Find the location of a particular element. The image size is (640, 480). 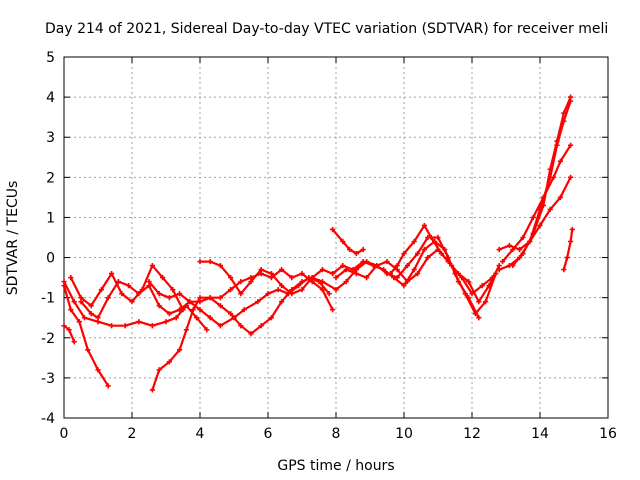

y-tick-label: 2 is located at coordinates (50, 178).